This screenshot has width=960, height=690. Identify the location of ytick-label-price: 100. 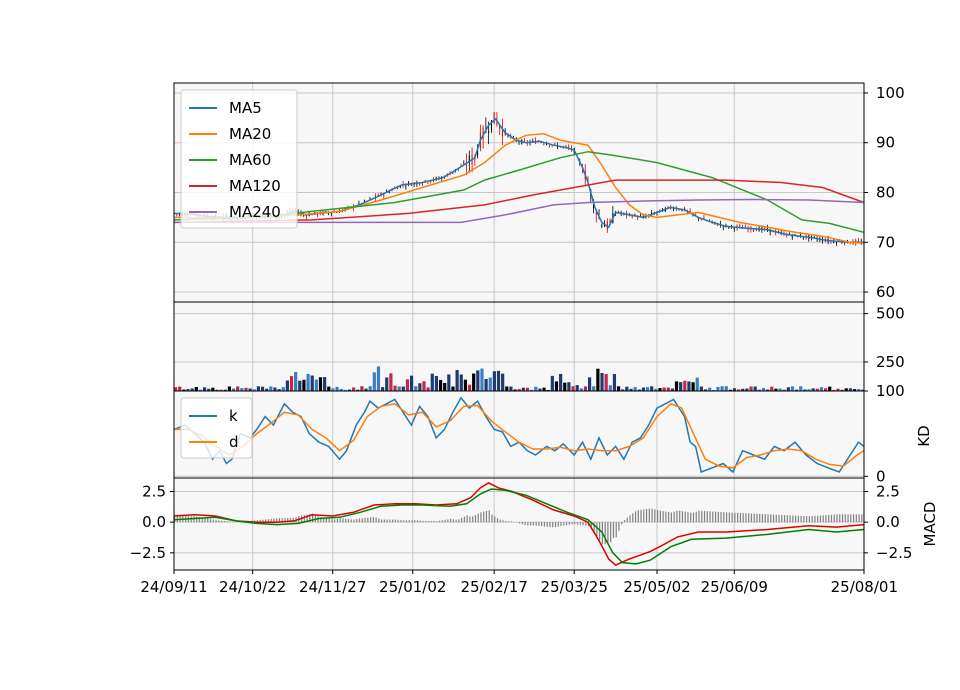
(890, 93).